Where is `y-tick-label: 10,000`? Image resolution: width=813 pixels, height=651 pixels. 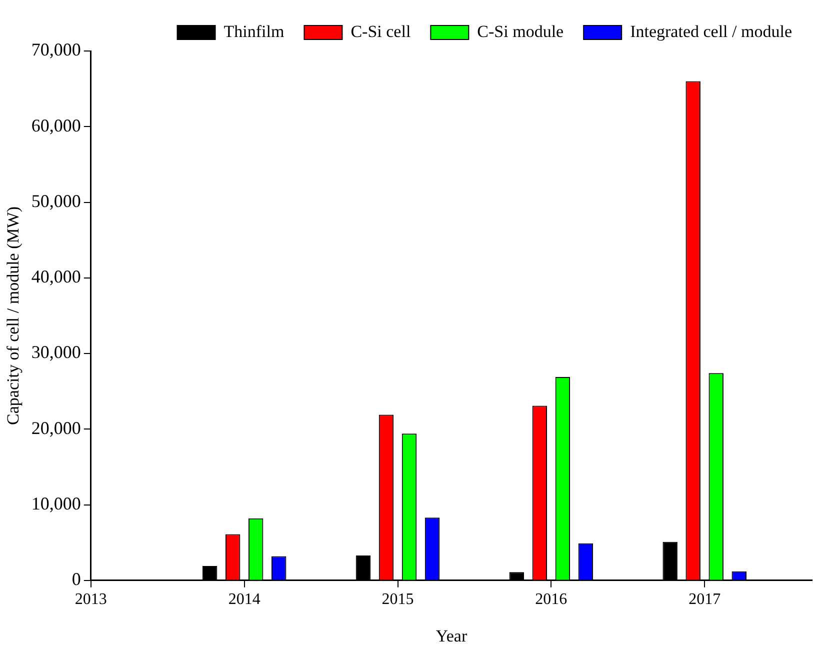
y-tick-label: 10,000 is located at coordinates (56, 504).